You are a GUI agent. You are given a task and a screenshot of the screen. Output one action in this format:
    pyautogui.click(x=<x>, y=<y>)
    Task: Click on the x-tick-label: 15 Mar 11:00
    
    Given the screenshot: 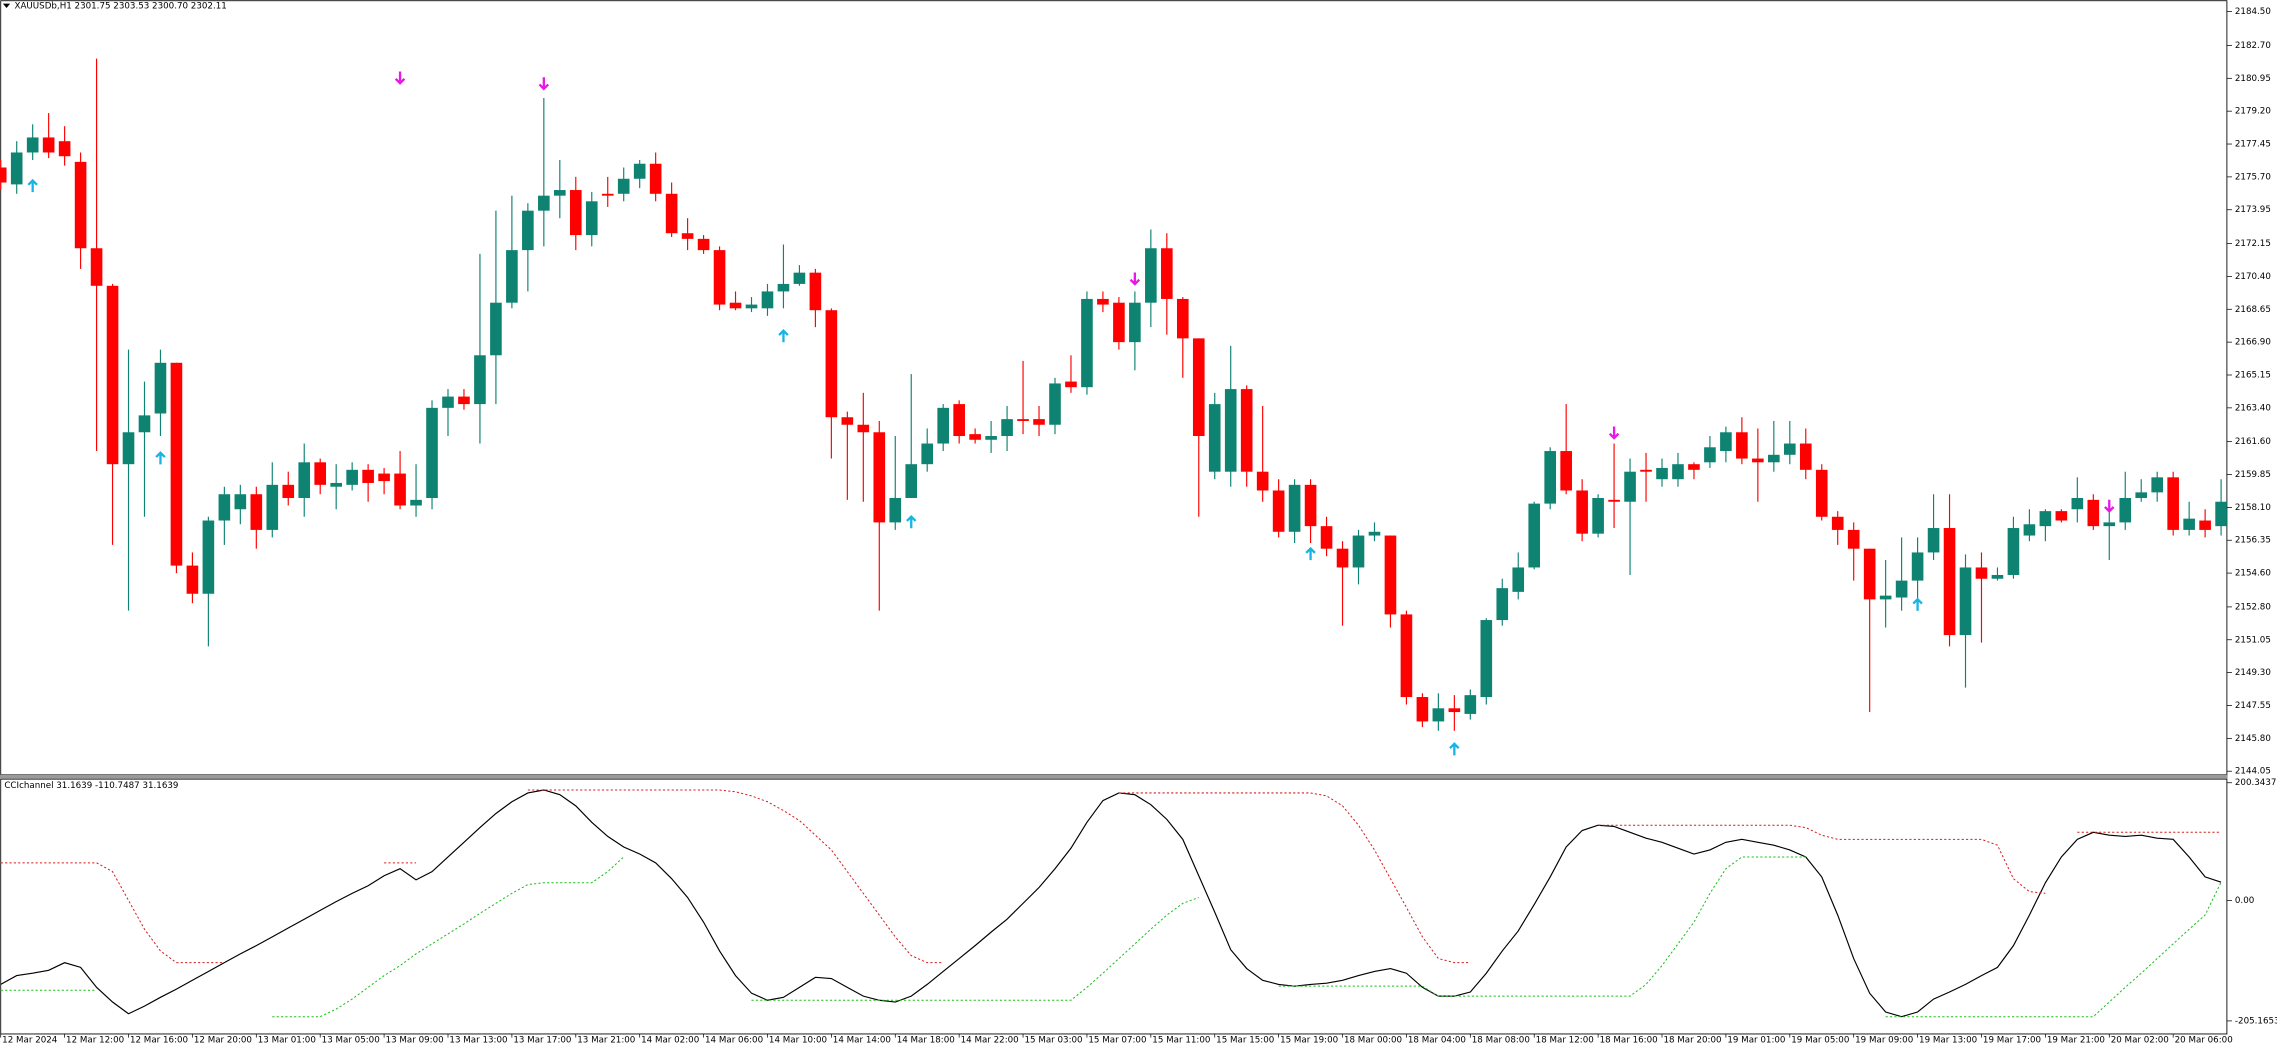 What is the action you would take?
    pyautogui.click(x=1181, y=1040)
    